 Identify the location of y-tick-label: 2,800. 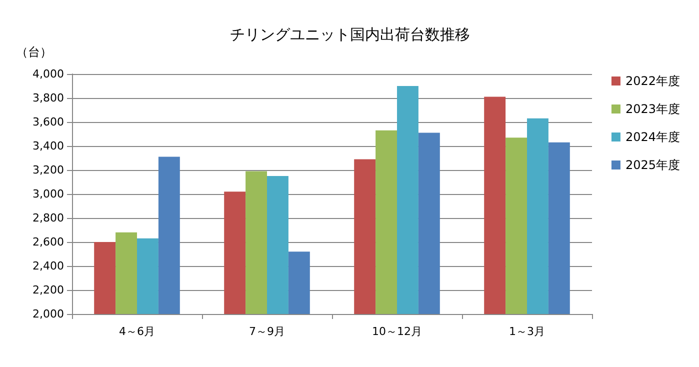
(48, 218).